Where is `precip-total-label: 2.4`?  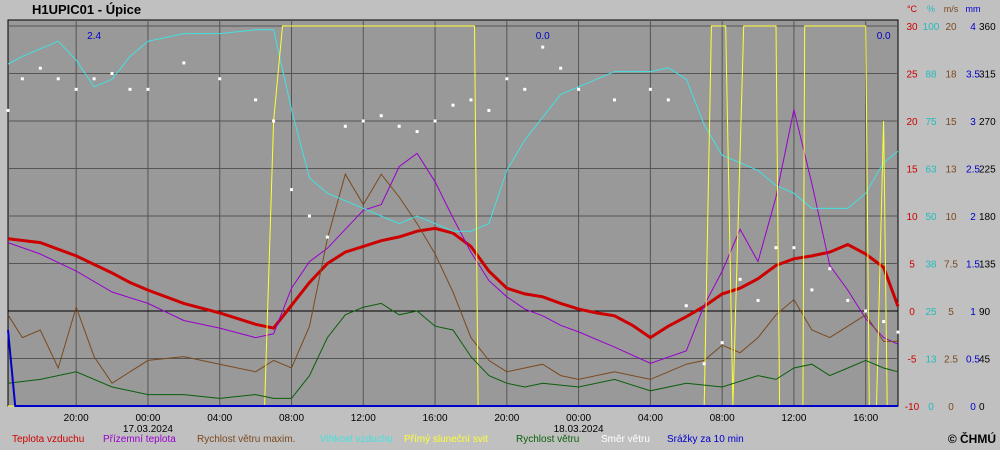
precip-total-label: 2.4 is located at coordinates (94, 36).